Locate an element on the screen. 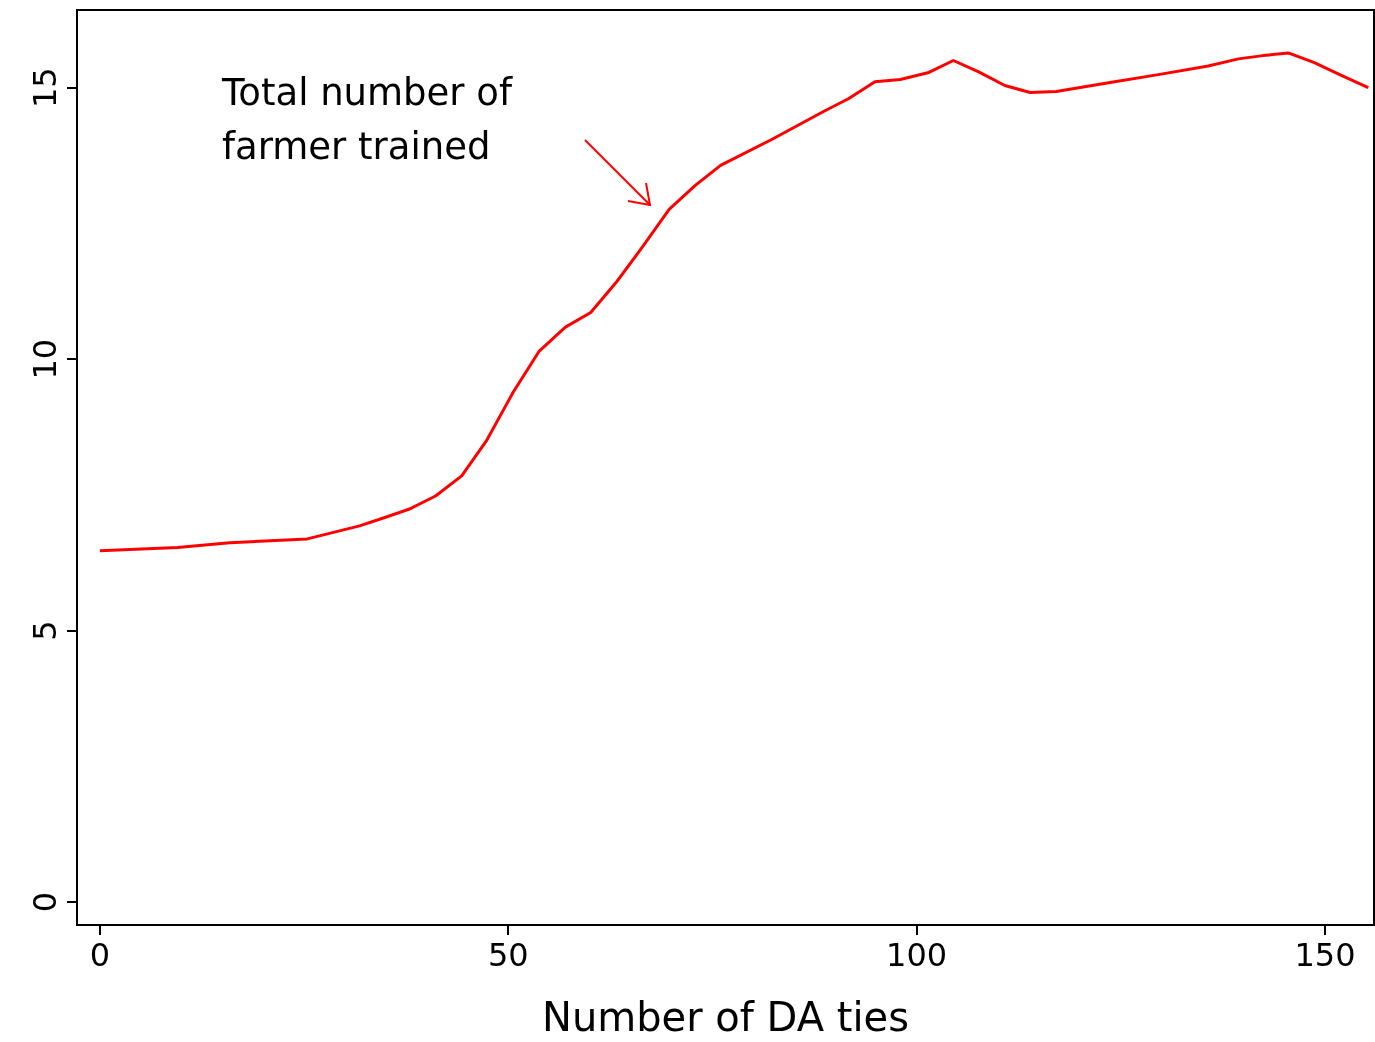 The width and height of the screenshot is (1375, 1042). x-tick-label: 100 is located at coordinates (917, 955).